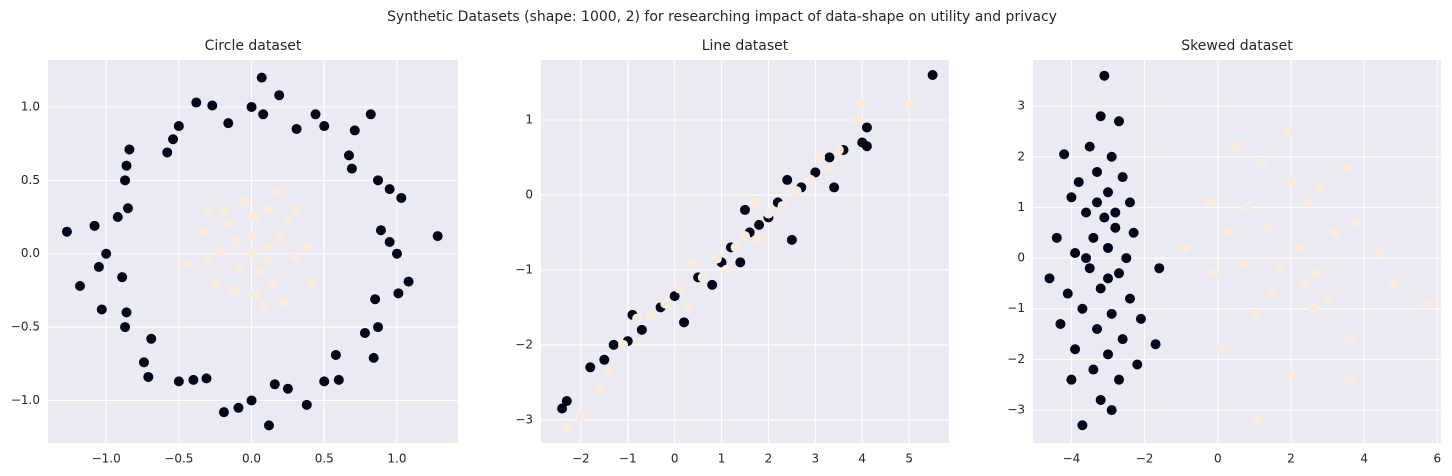  Describe the element at coordinates (251, 459) in the screenshot. I see `x-tick-label: 0.0` at that location.